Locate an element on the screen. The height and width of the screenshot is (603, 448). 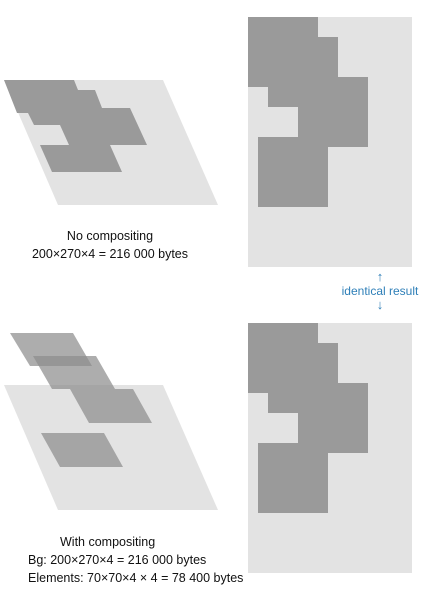
with-compositing-3d is located at coordinates (111, 421).